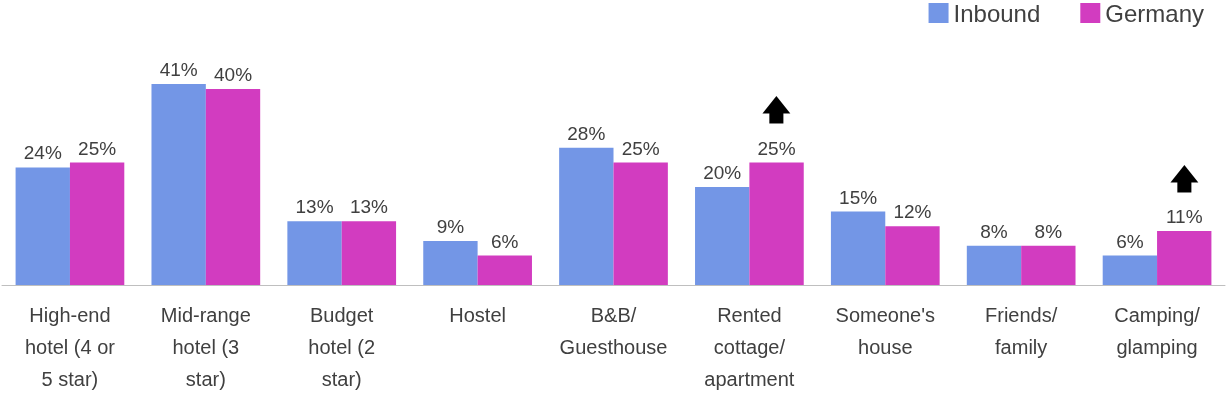  What do you see at coordinates (342, 347) in the screenshot?
I see `x-tick-label: Budget hotel (2 star)` at bounding box center [342, 347].